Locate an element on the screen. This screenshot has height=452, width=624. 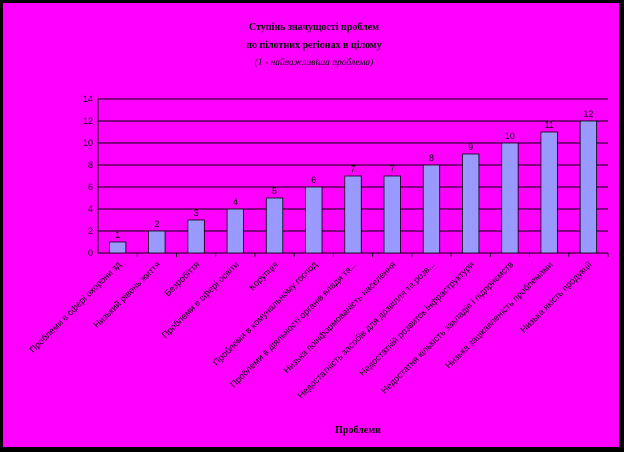
y-tick-label: 12 is located at coordinates (88, 121).